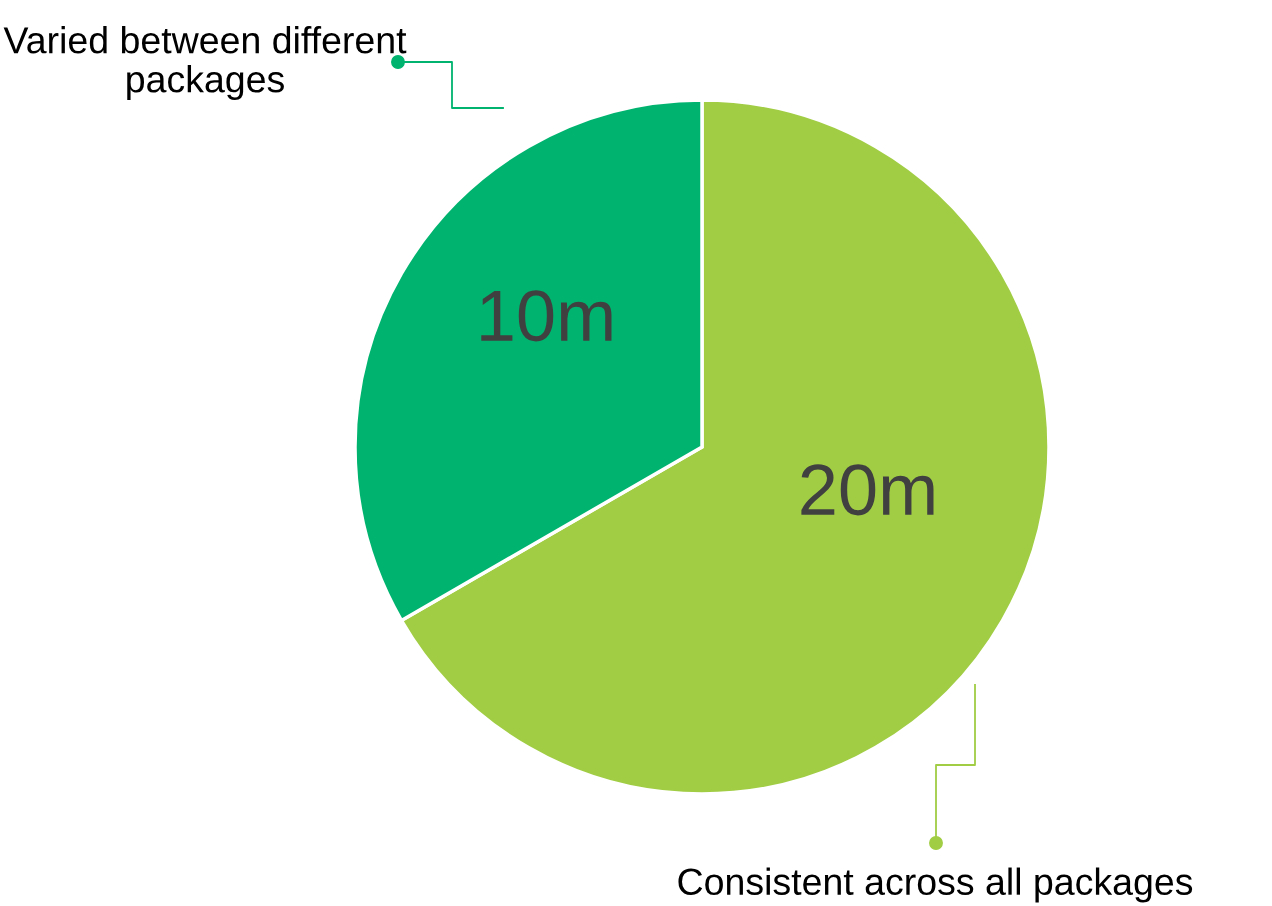  I want to click on legend-label: Varied between different packages, so click(205, 63).